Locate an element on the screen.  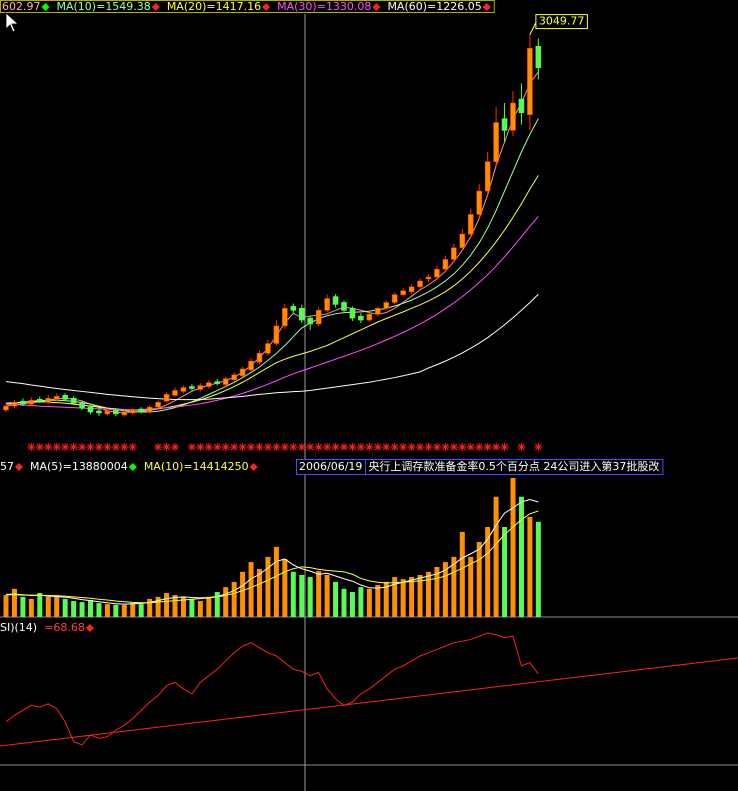
legend-label: MA(60)=1226.05 is located at coordinates (434, 6).